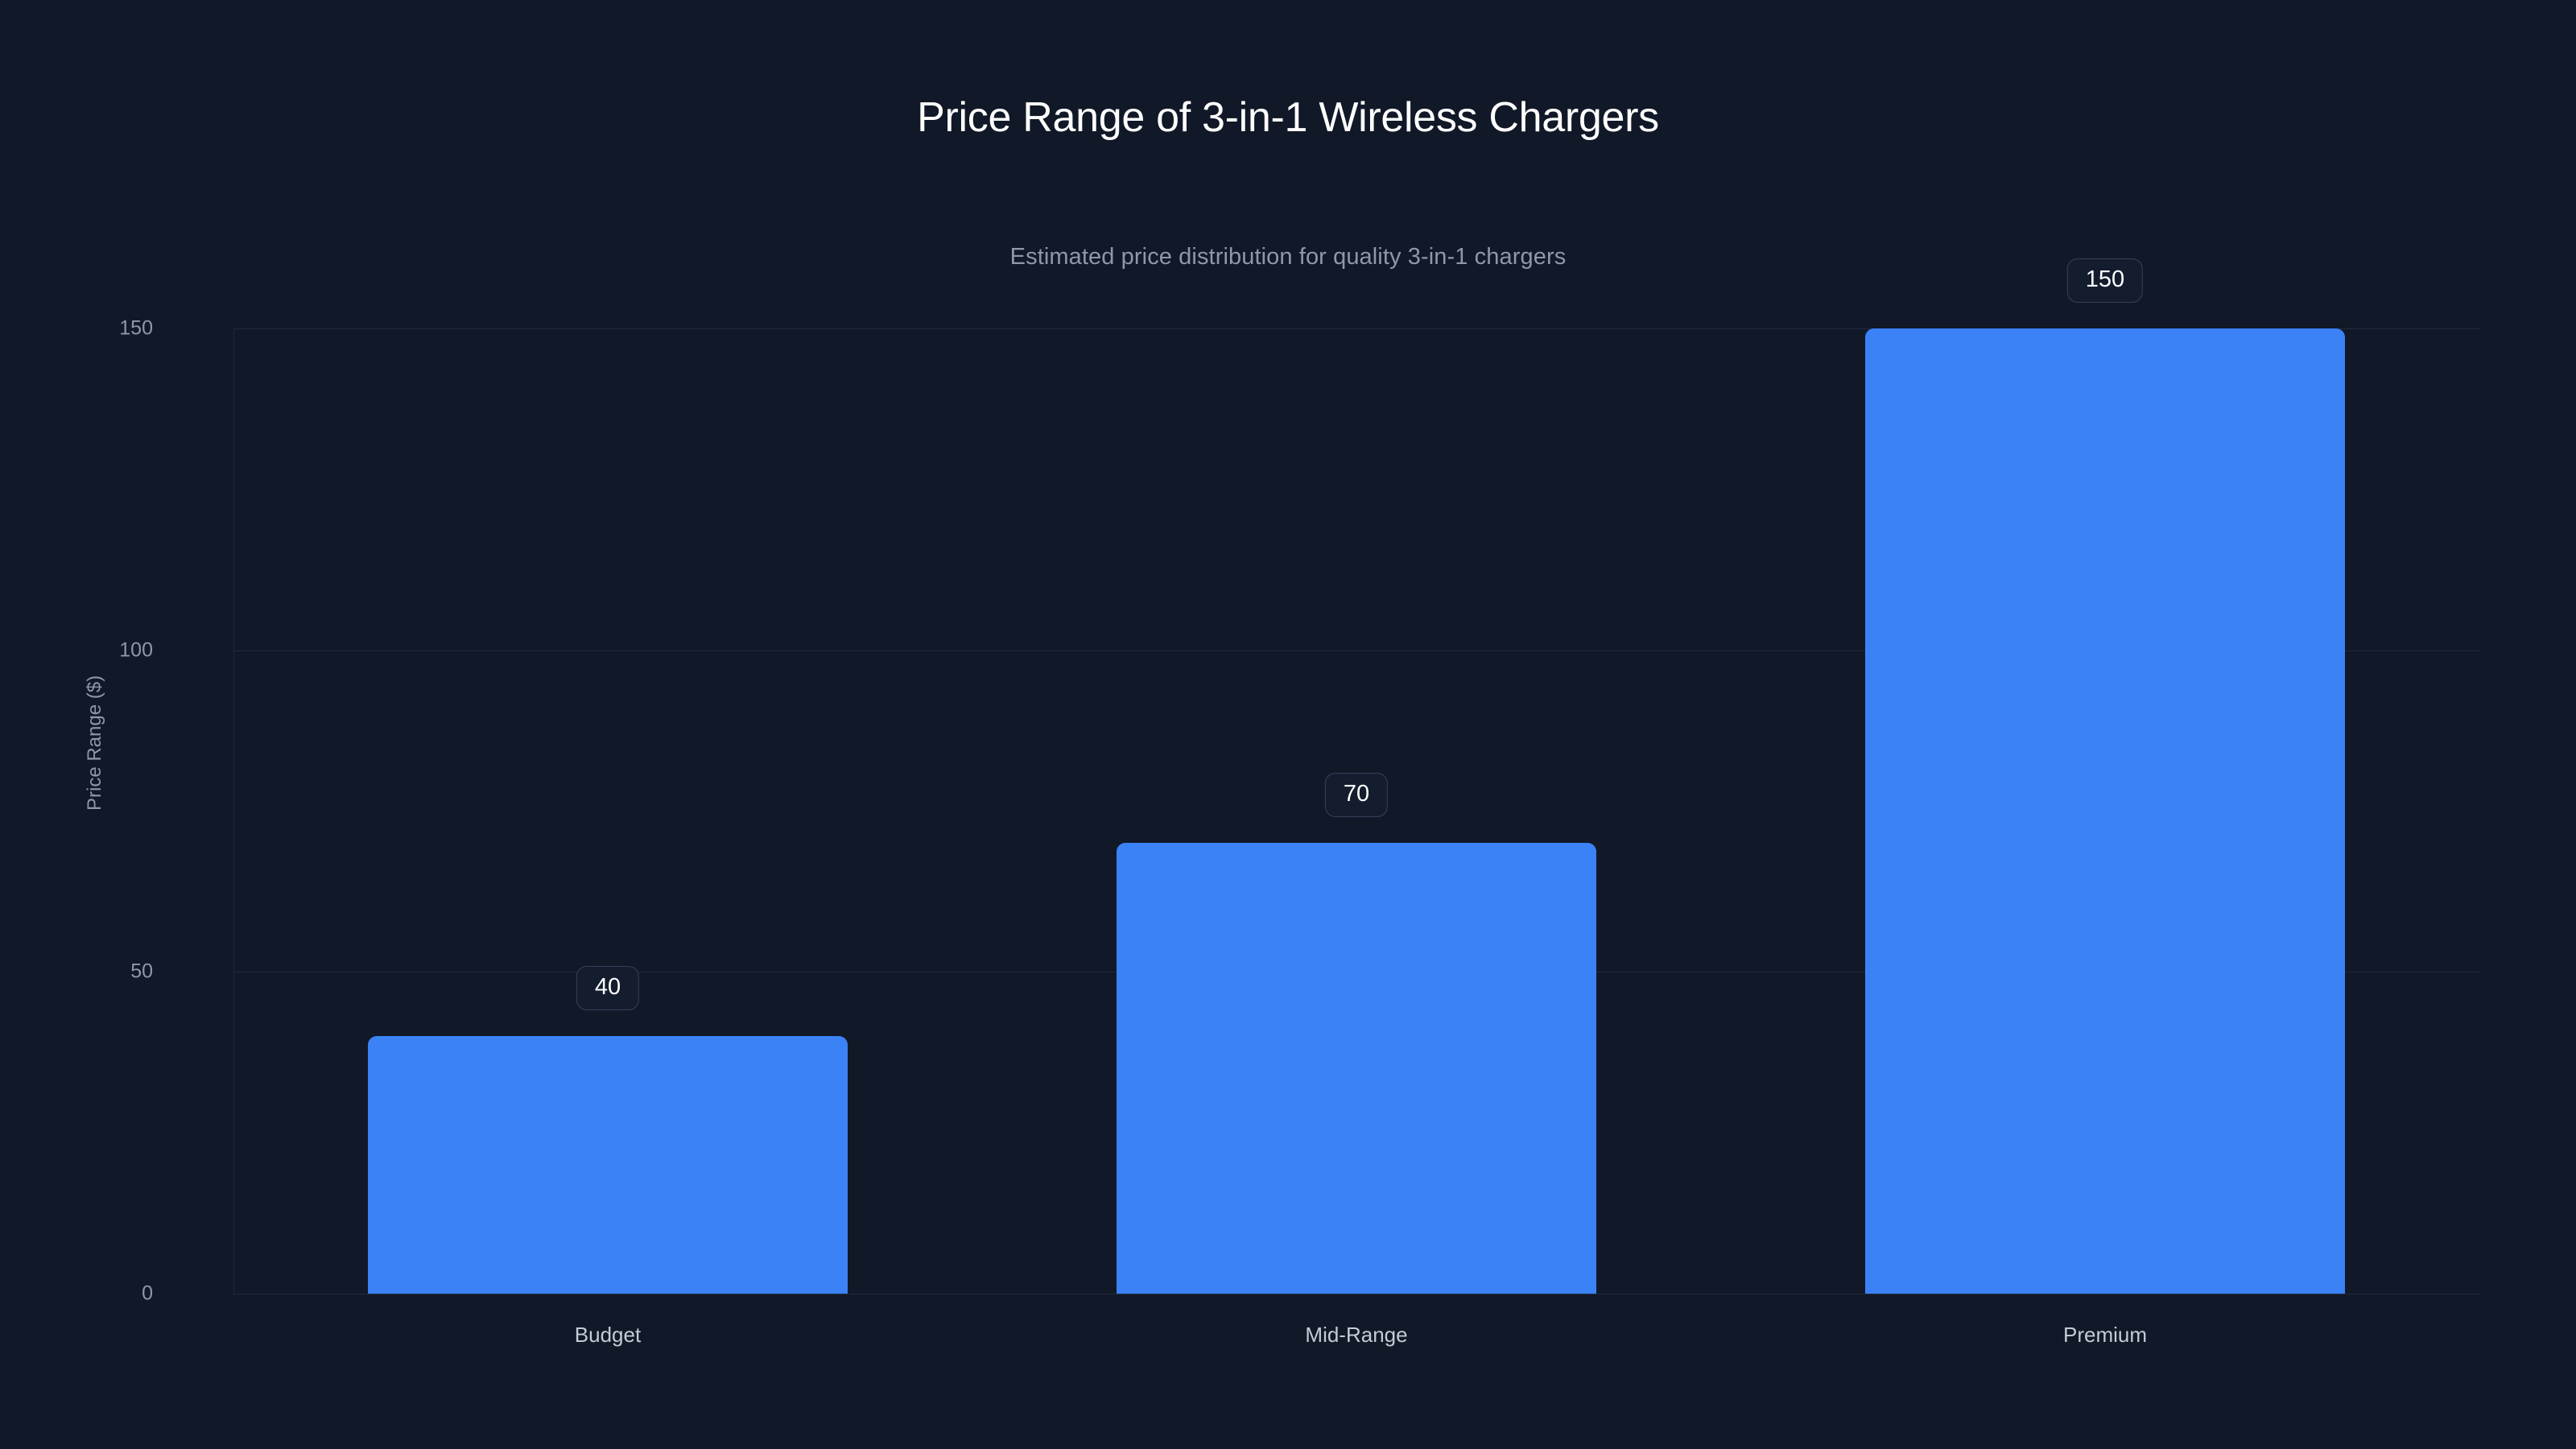  Describe the element at coordinates (233, 811) in the screenshot. I see `y-axis-line` at that location.